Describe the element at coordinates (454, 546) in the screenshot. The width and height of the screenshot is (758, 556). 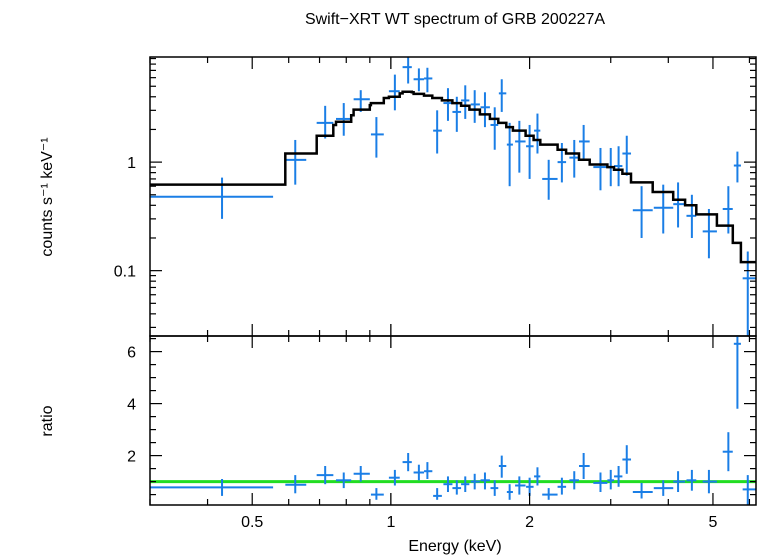
I see `ratio-xlabel: Energy (keV)` at that location.